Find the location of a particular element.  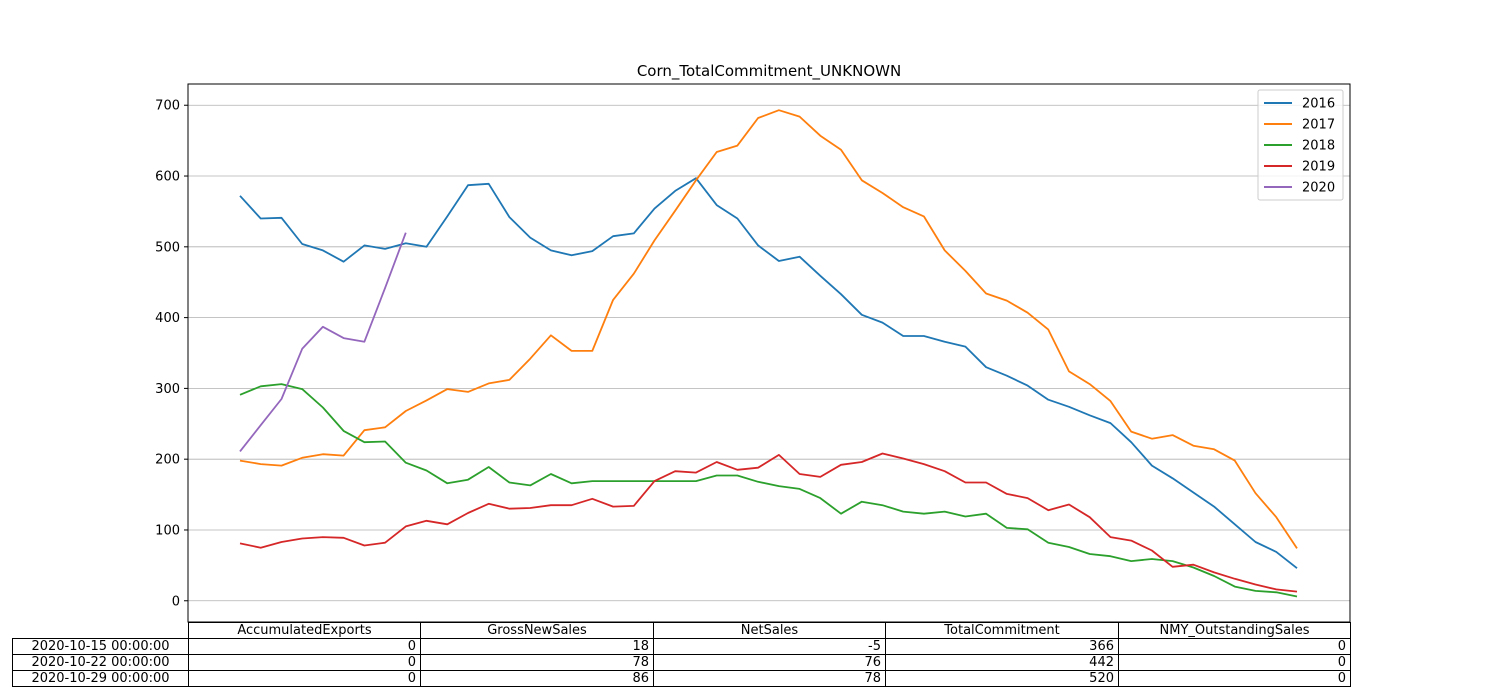

table-corner is located at coordinates (101, 631).